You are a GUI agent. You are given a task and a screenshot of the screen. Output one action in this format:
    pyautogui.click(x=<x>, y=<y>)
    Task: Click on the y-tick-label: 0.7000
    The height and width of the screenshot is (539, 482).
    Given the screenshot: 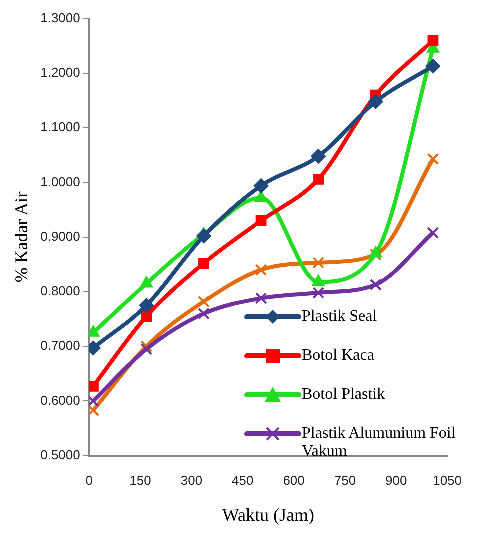 What is the action you would take?
    pyautogui.click(x=60, y=346)
    